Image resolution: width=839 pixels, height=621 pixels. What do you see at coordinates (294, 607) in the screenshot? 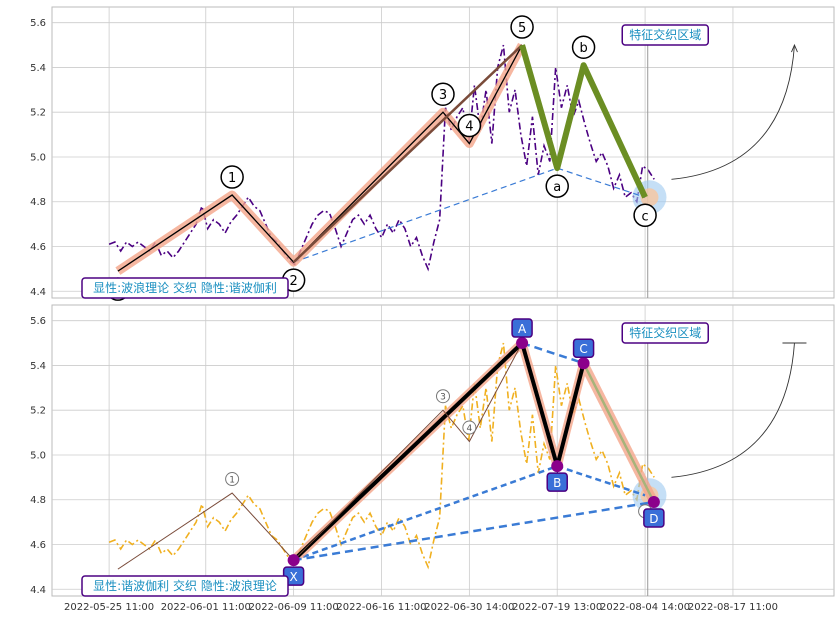
I see `x-tick-label: 2022-06-09 11:00` at bounding box center [294, 607].